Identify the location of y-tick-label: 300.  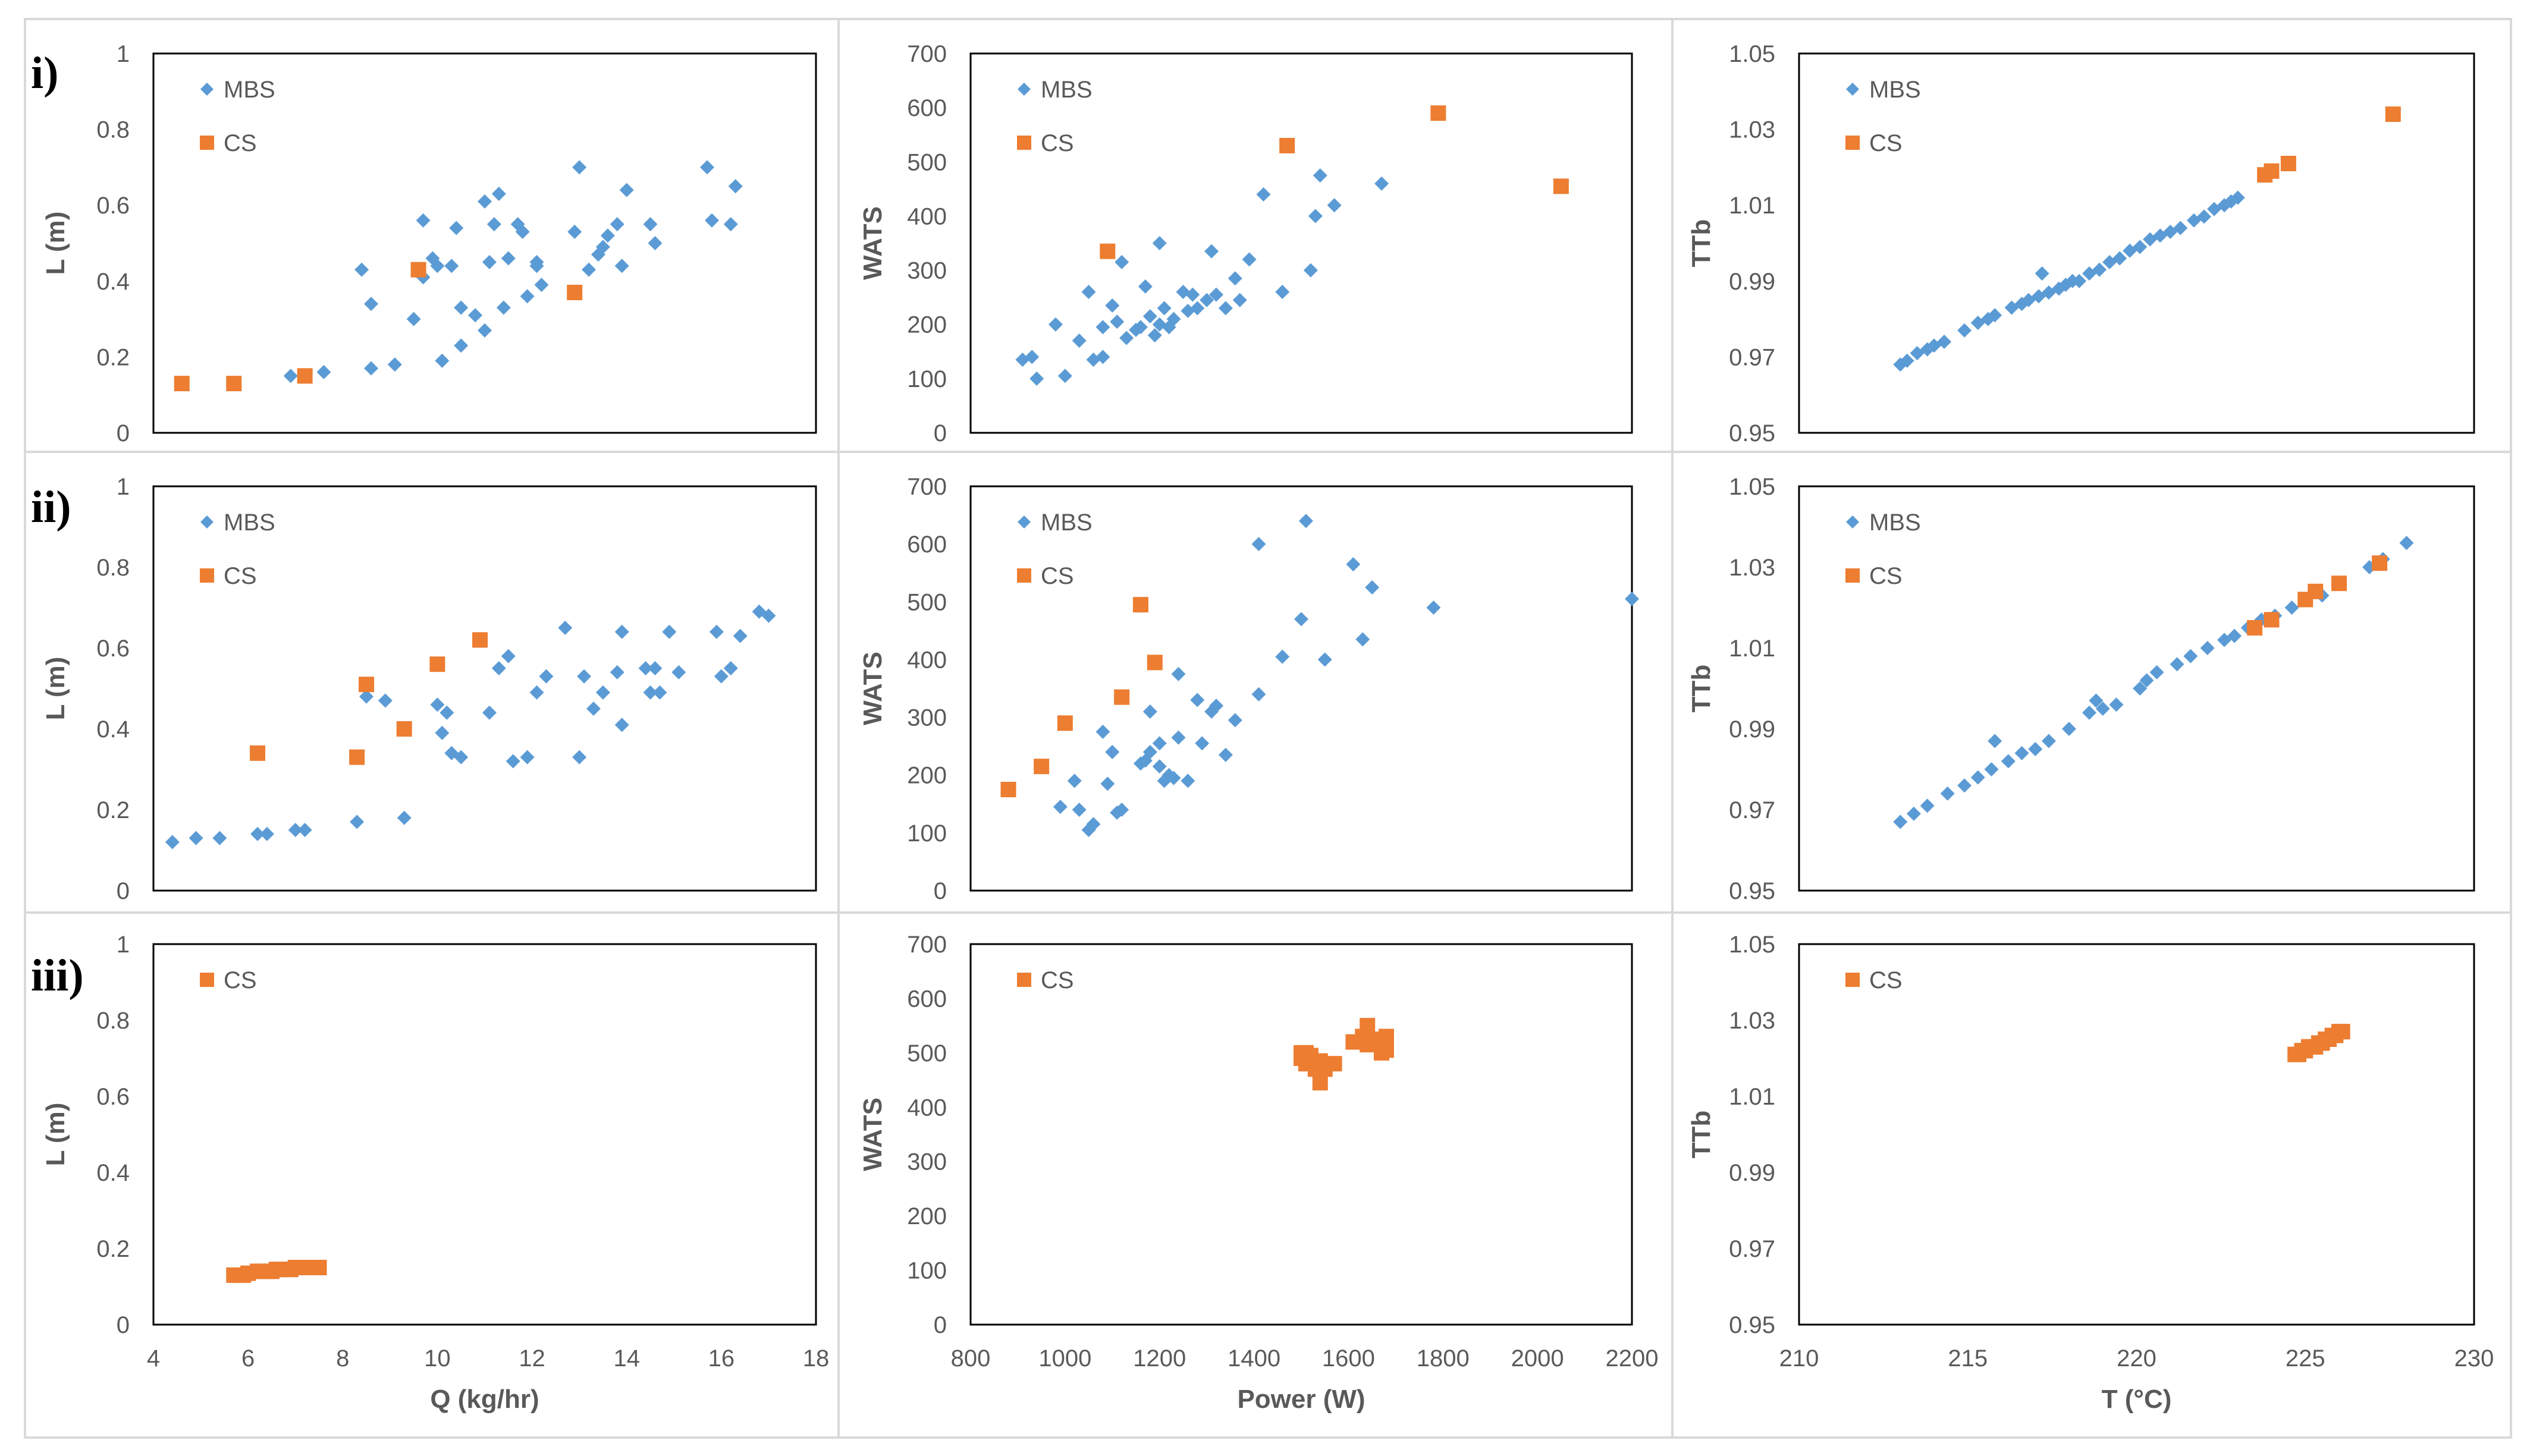
(927, 271).